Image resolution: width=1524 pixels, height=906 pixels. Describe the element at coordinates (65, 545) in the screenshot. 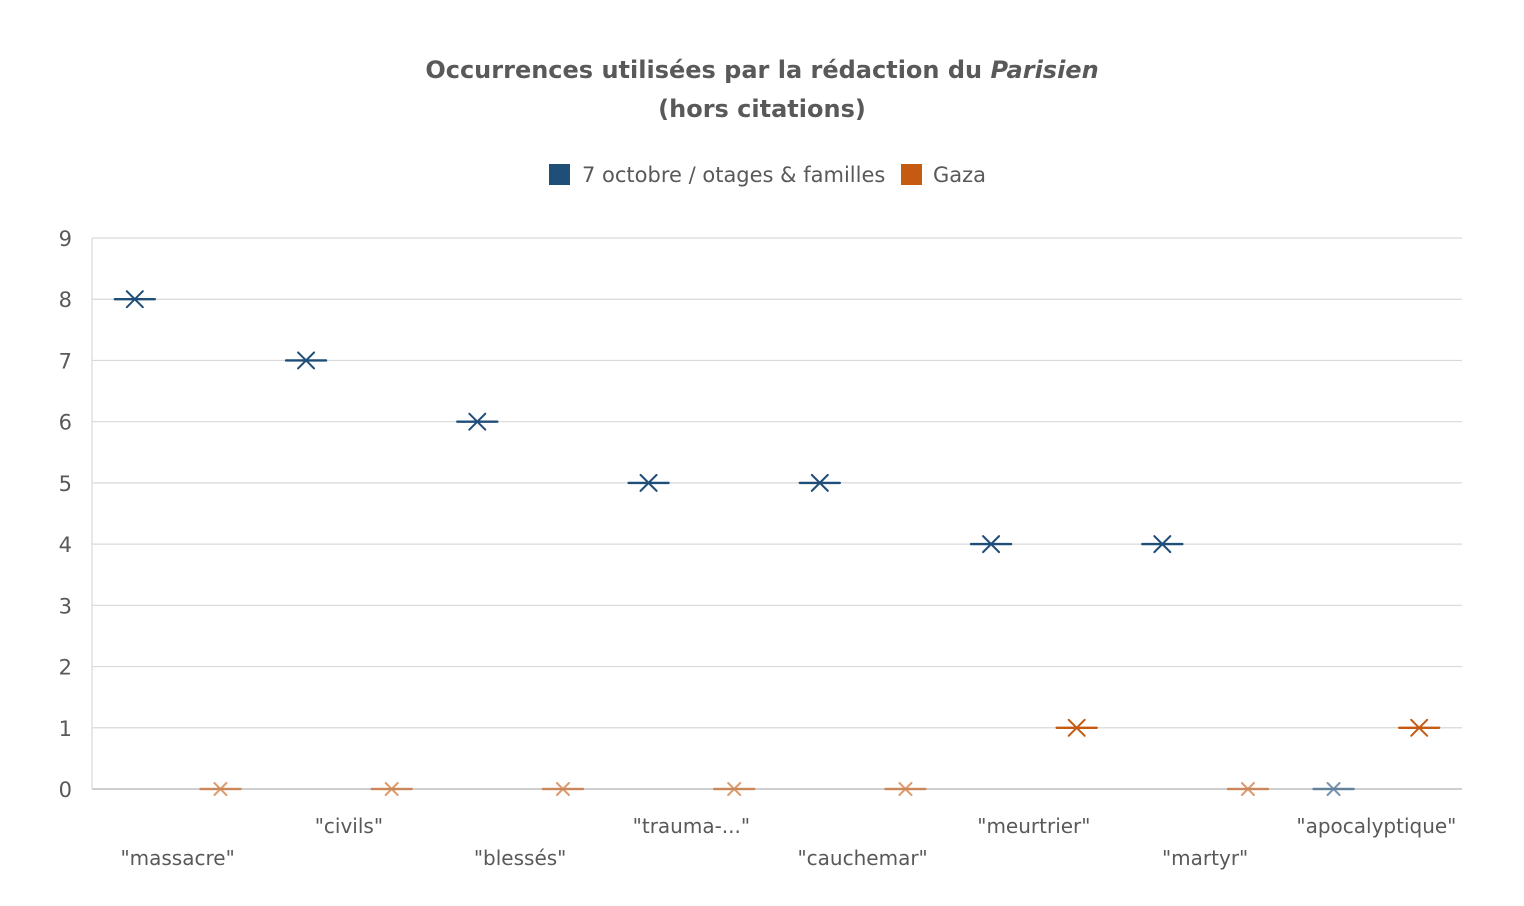

I see `y-tick-label: 4` at that location.